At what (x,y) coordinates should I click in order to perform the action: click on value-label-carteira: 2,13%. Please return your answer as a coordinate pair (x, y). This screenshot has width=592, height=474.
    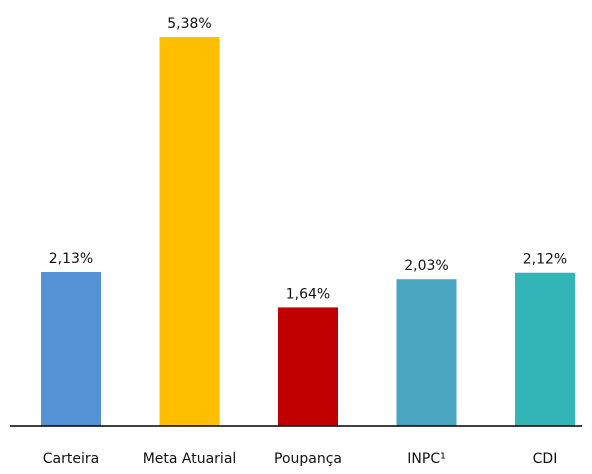
    Looking at the image, I should click on (71, 259).